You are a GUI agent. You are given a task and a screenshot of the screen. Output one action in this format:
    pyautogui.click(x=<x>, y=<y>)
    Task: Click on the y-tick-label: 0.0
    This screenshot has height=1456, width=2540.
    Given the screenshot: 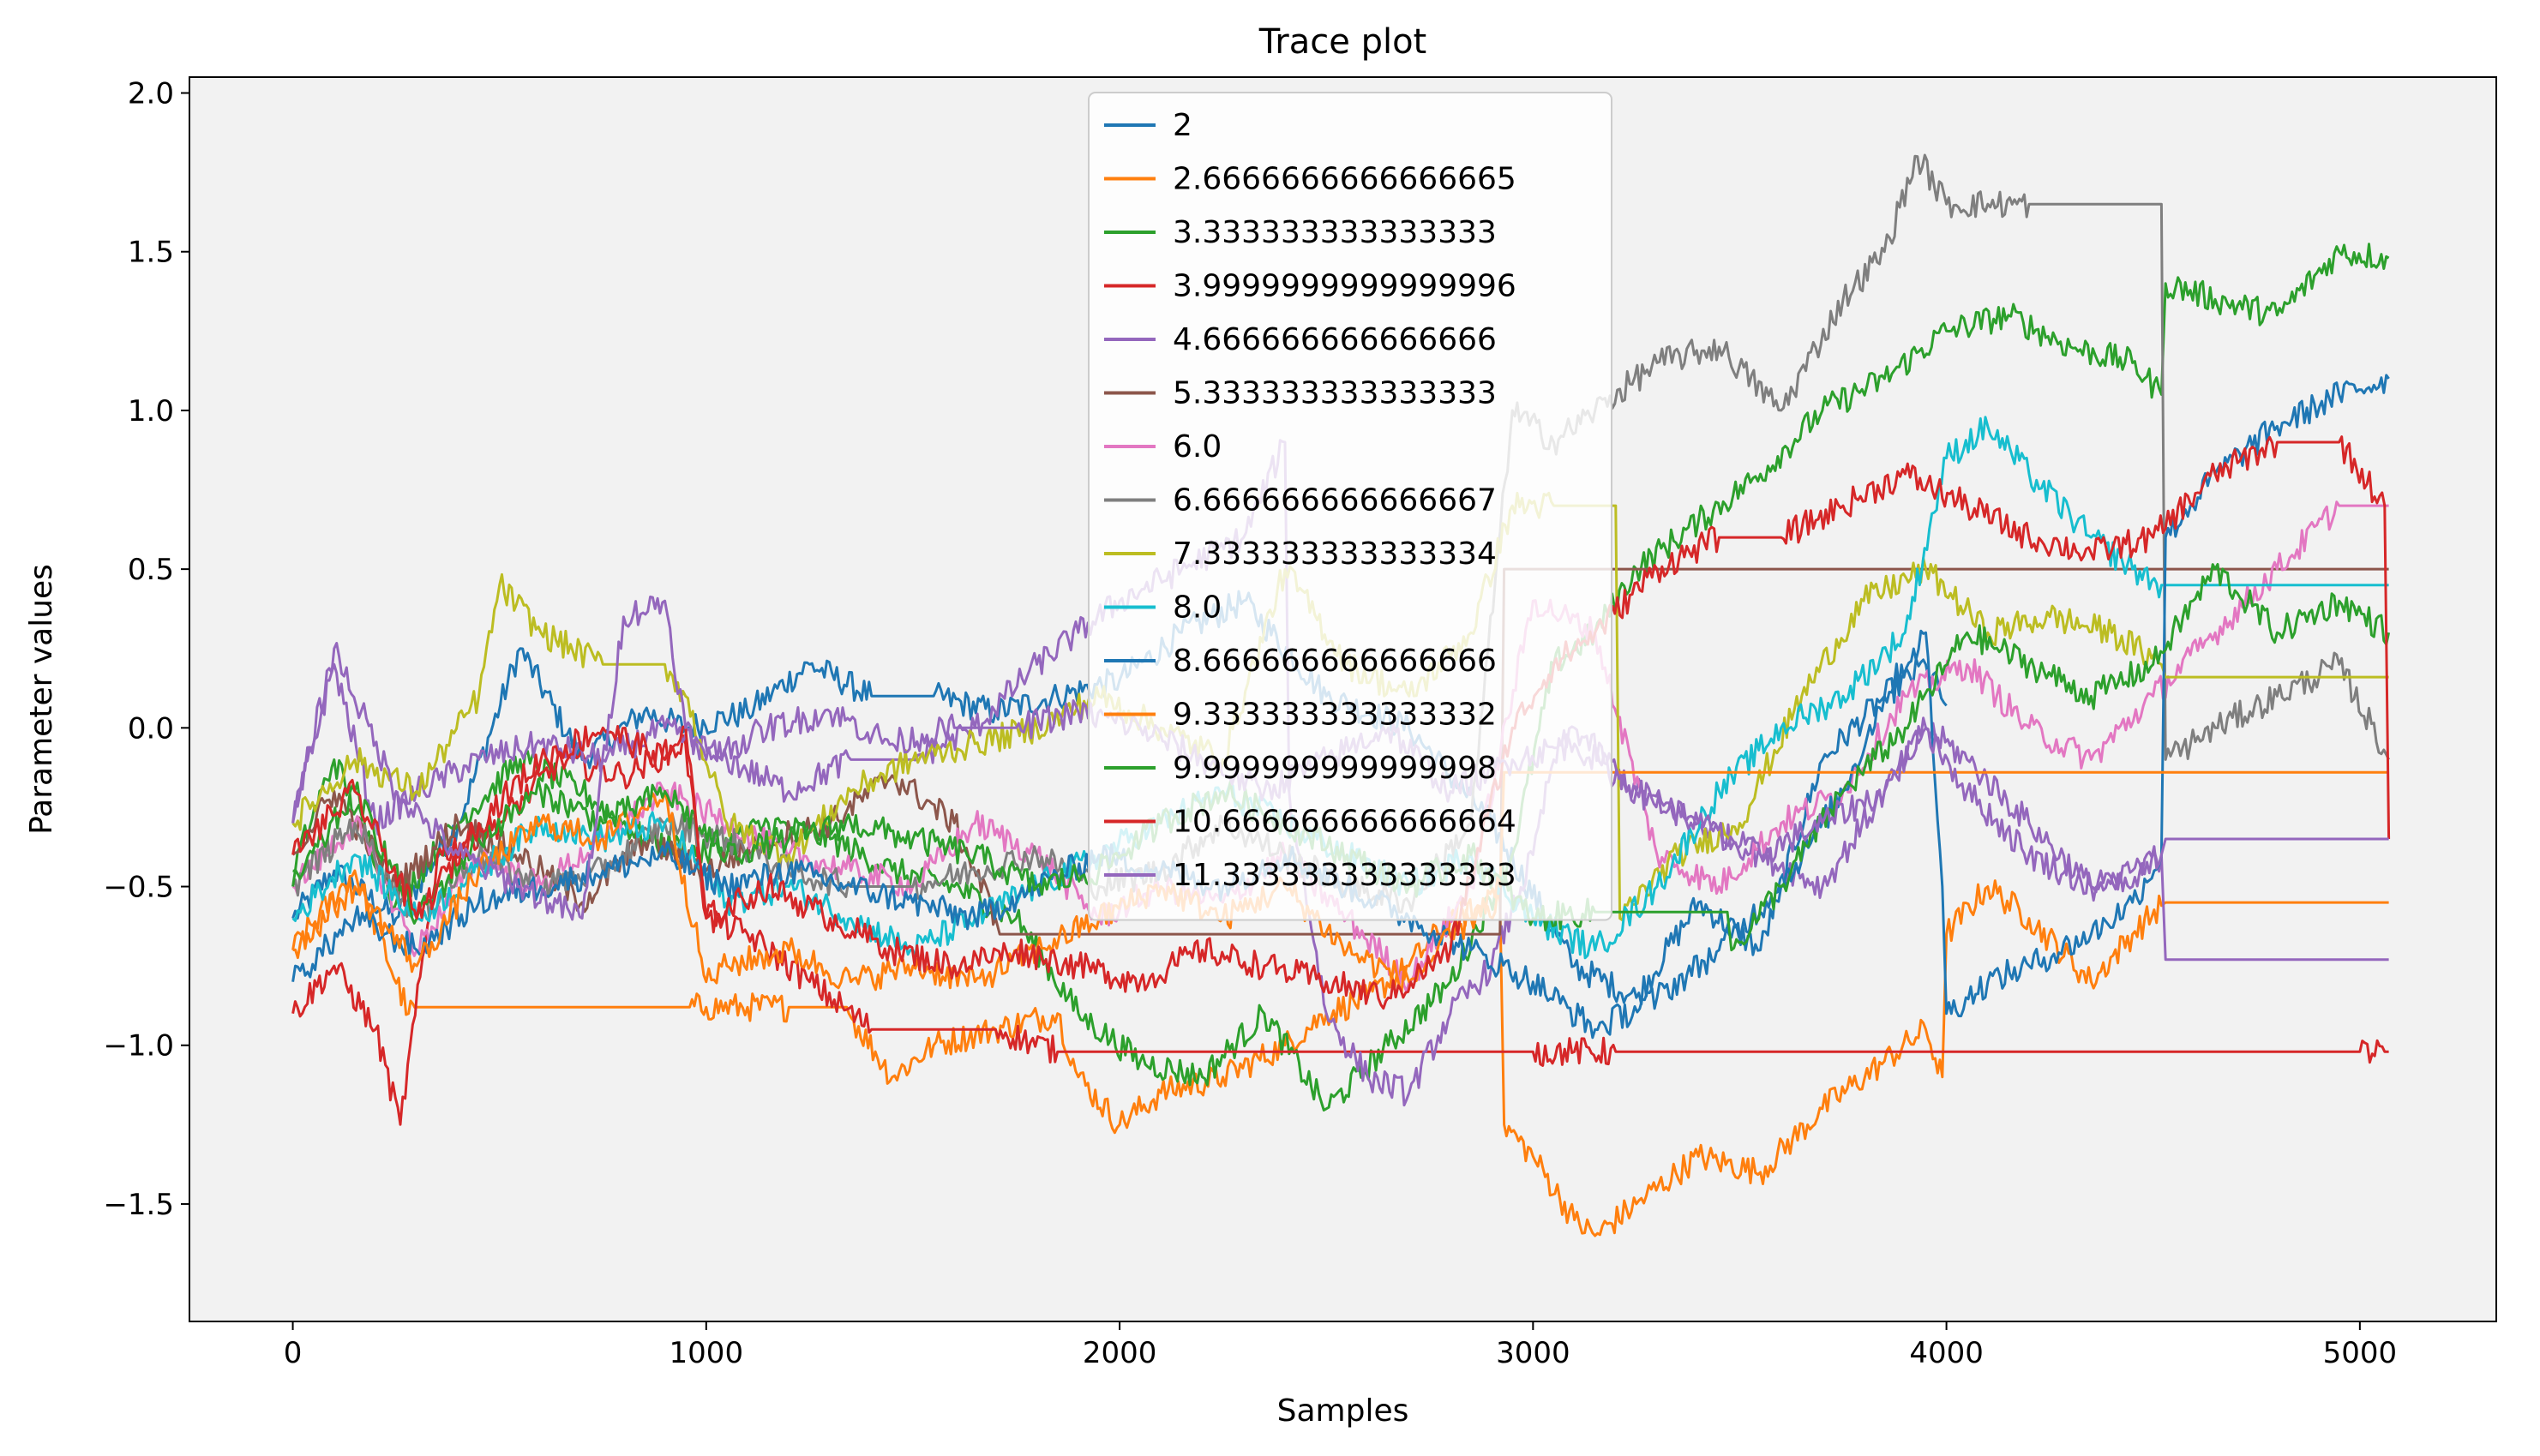 What is the action you would take?
    pyautogui.click(x=151, y=729)
    